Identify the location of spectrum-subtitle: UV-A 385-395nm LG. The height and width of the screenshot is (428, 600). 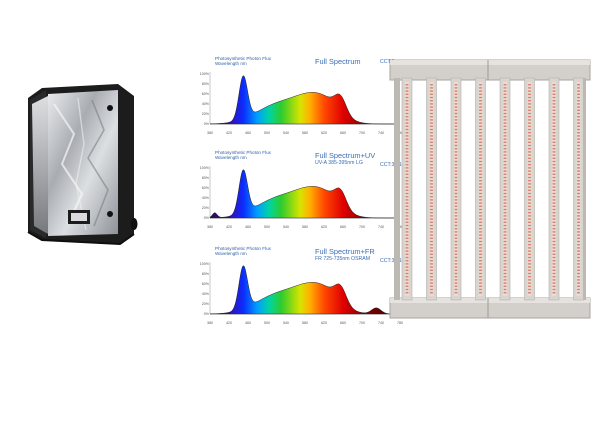
(339, 163).